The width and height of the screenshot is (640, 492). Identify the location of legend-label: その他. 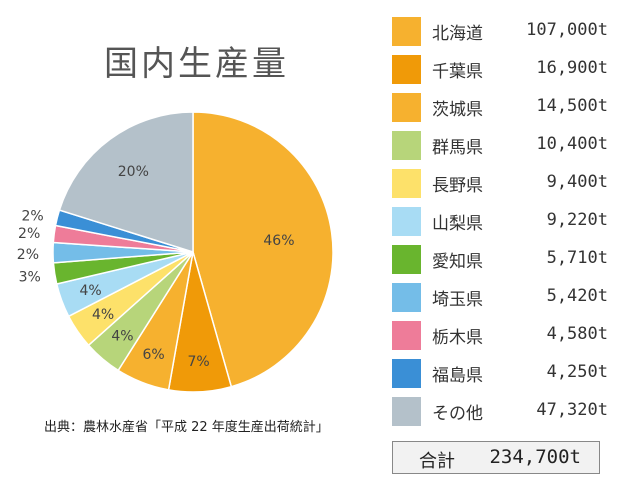
(457, 414).